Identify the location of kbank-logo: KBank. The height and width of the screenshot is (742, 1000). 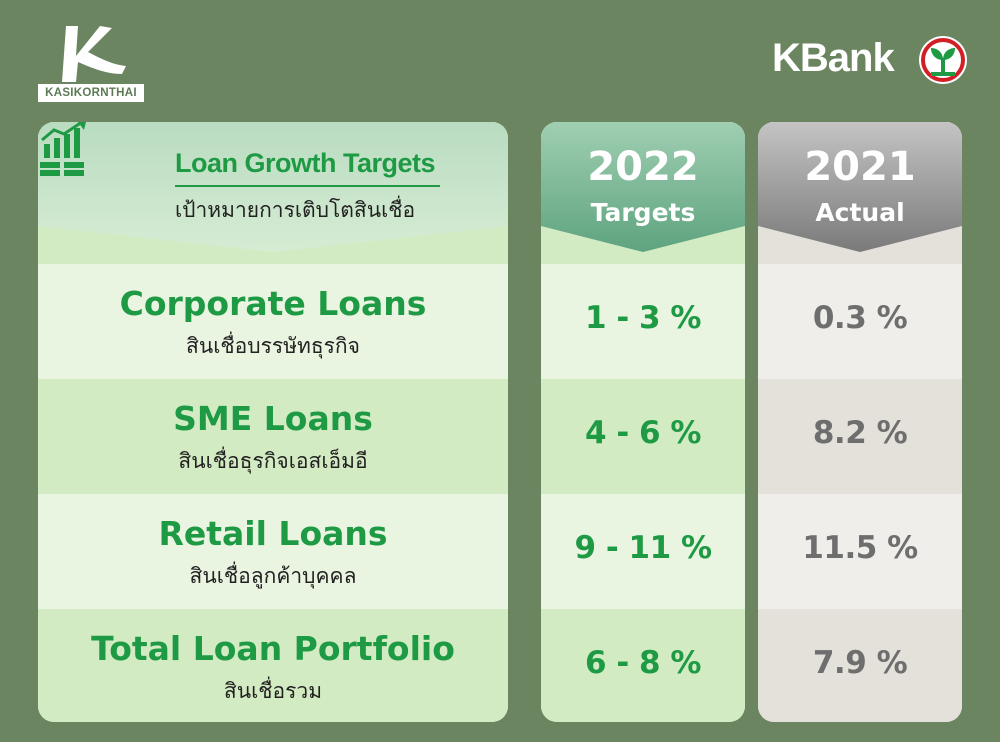
(872, 62).